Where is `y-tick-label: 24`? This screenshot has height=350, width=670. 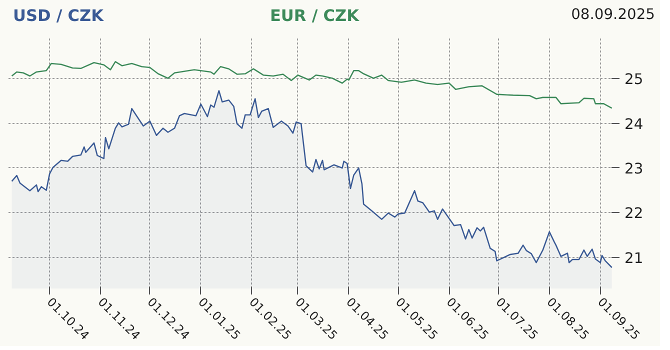 y-tick-label: 24 is located at coordinates (634, 124).